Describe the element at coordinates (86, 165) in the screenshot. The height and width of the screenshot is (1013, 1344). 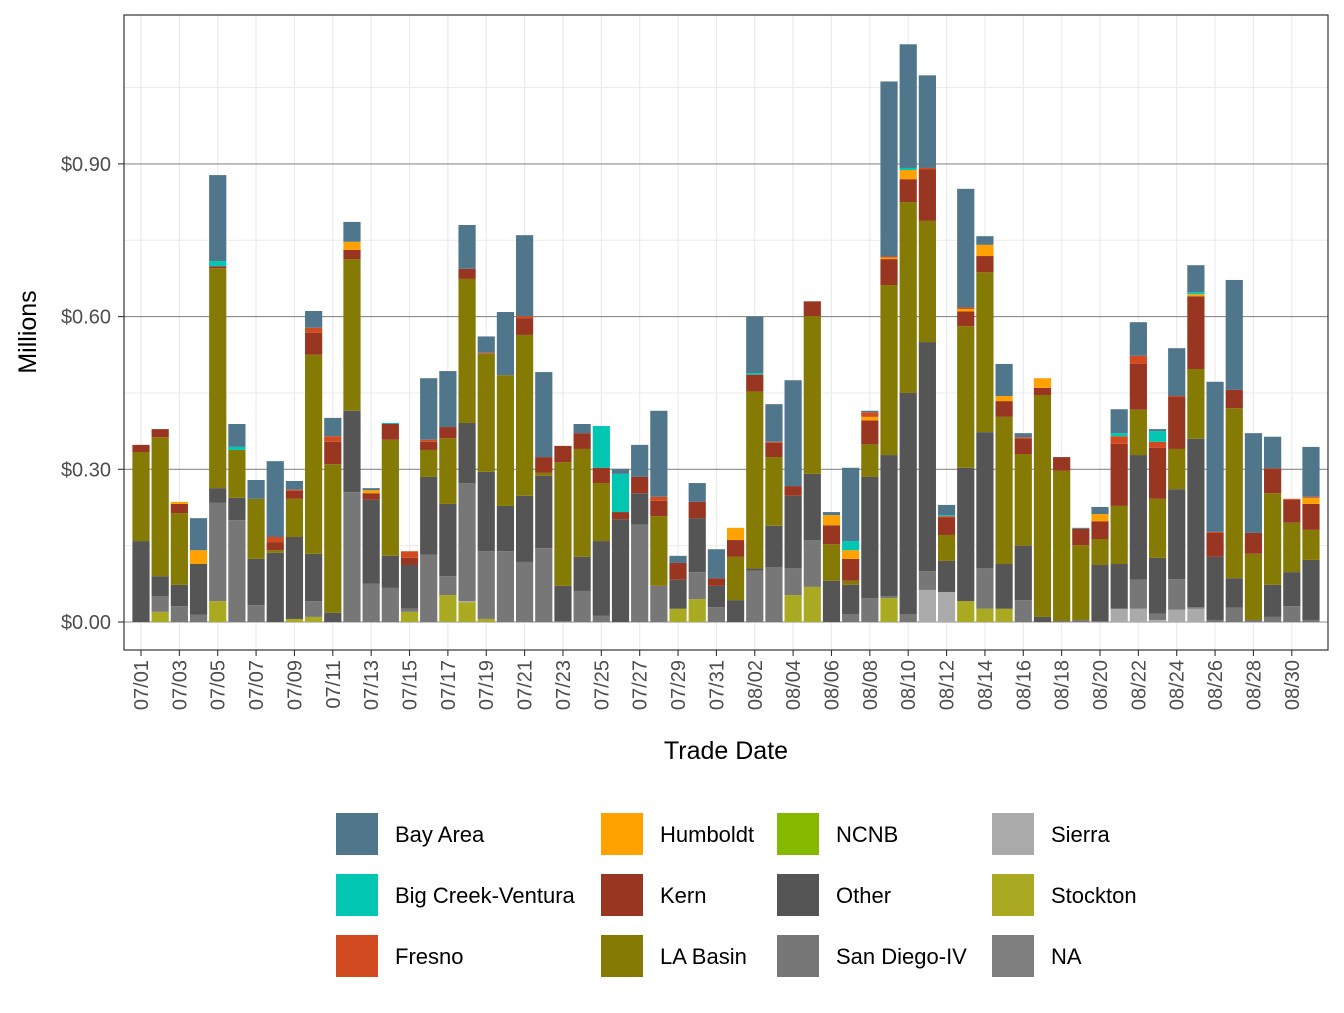
I see `y-tick-label: $0.90` at that location.